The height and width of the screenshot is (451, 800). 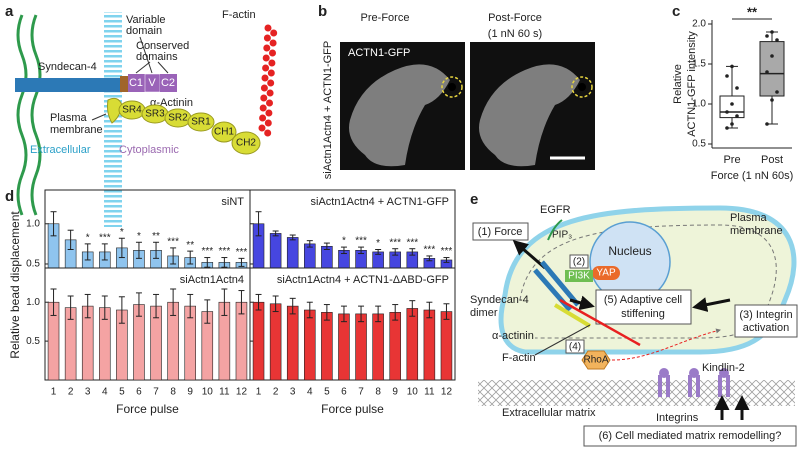 What do you see at coordinates (385, 18) in the screenshot?
I see `column-label: Pre-Force` at bounding box center [385, 18].